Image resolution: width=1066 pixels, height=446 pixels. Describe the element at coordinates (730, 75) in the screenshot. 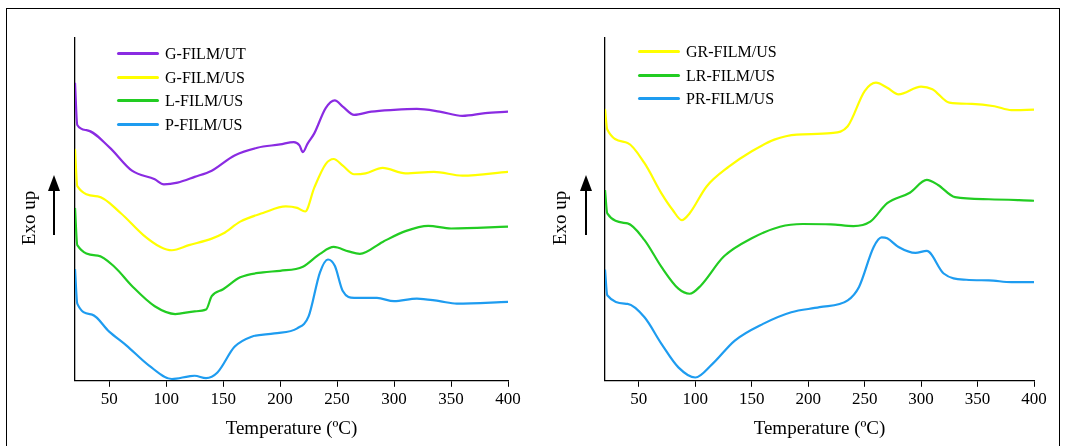

I see `legend-label: LR-FILM/US` at that location.